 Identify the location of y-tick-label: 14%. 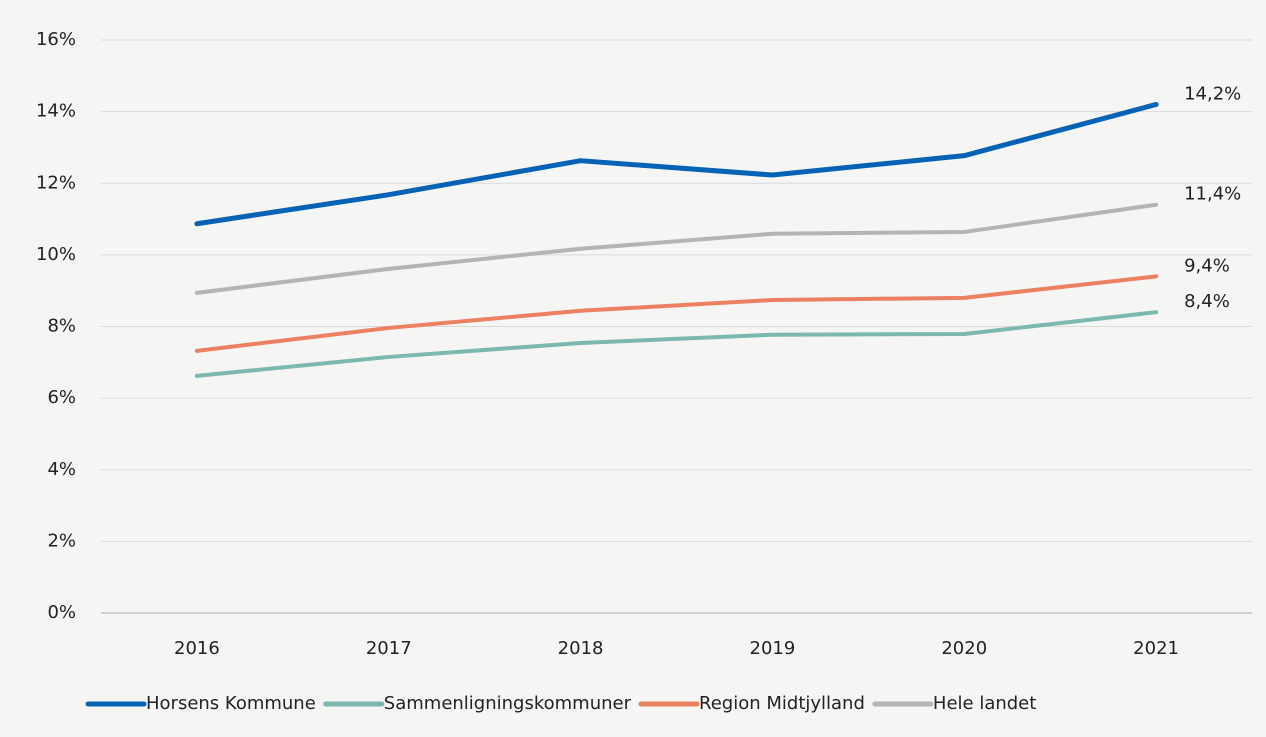
(56, 111).